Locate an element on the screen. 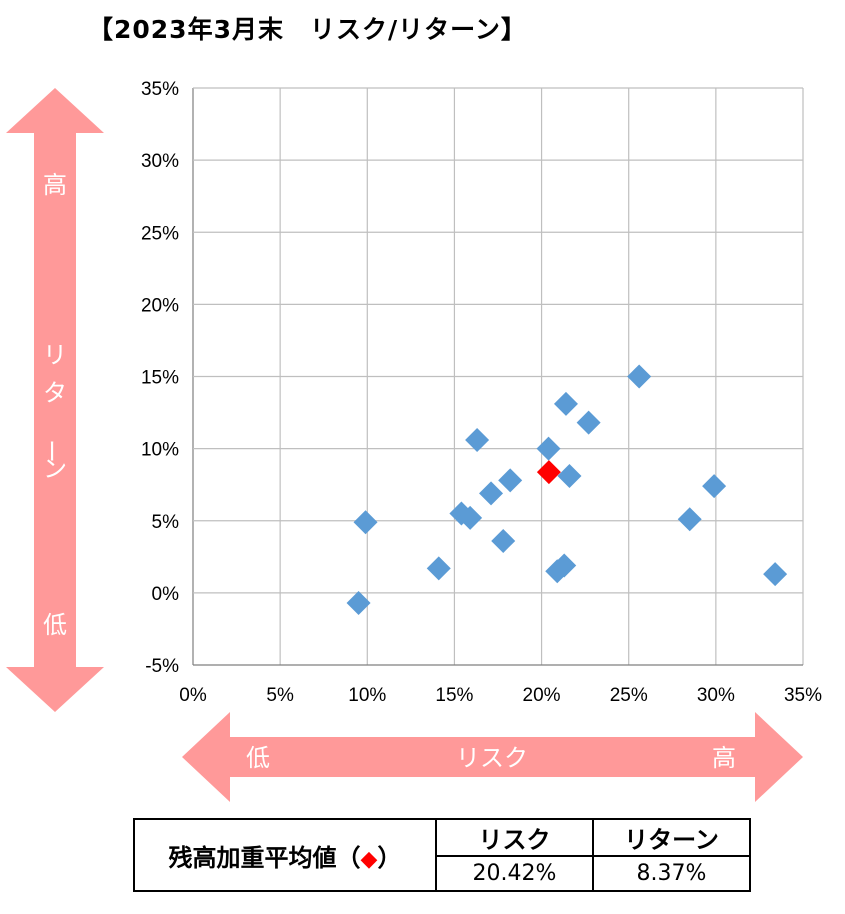  risk-low-label: 低 is located at coordinates (258, 758).